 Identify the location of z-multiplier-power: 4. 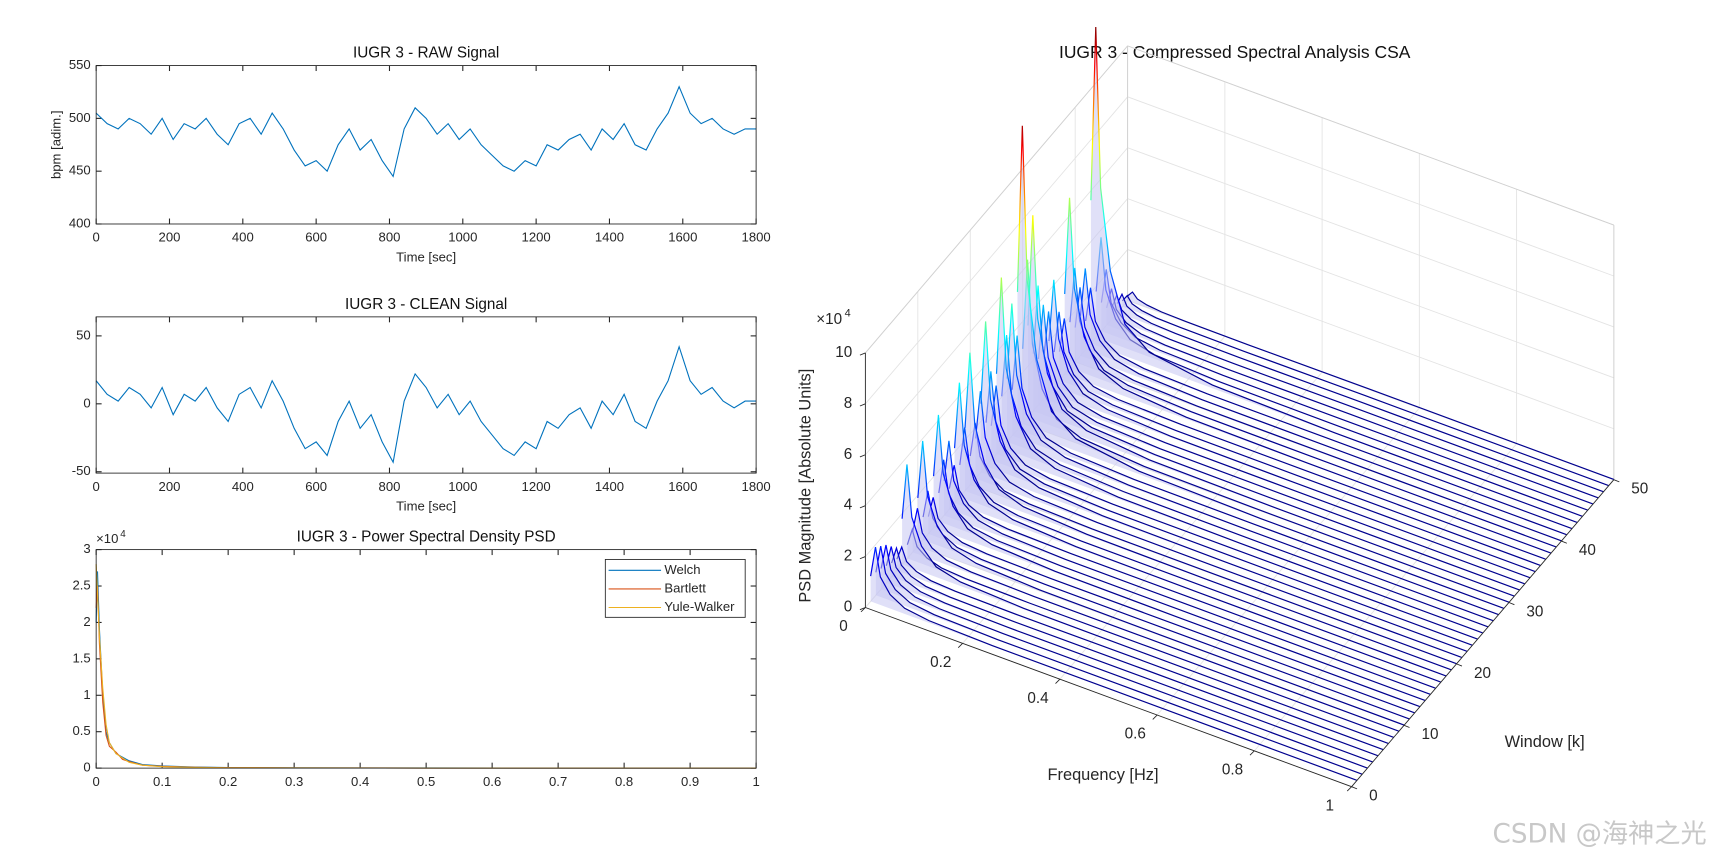
(848, 313).